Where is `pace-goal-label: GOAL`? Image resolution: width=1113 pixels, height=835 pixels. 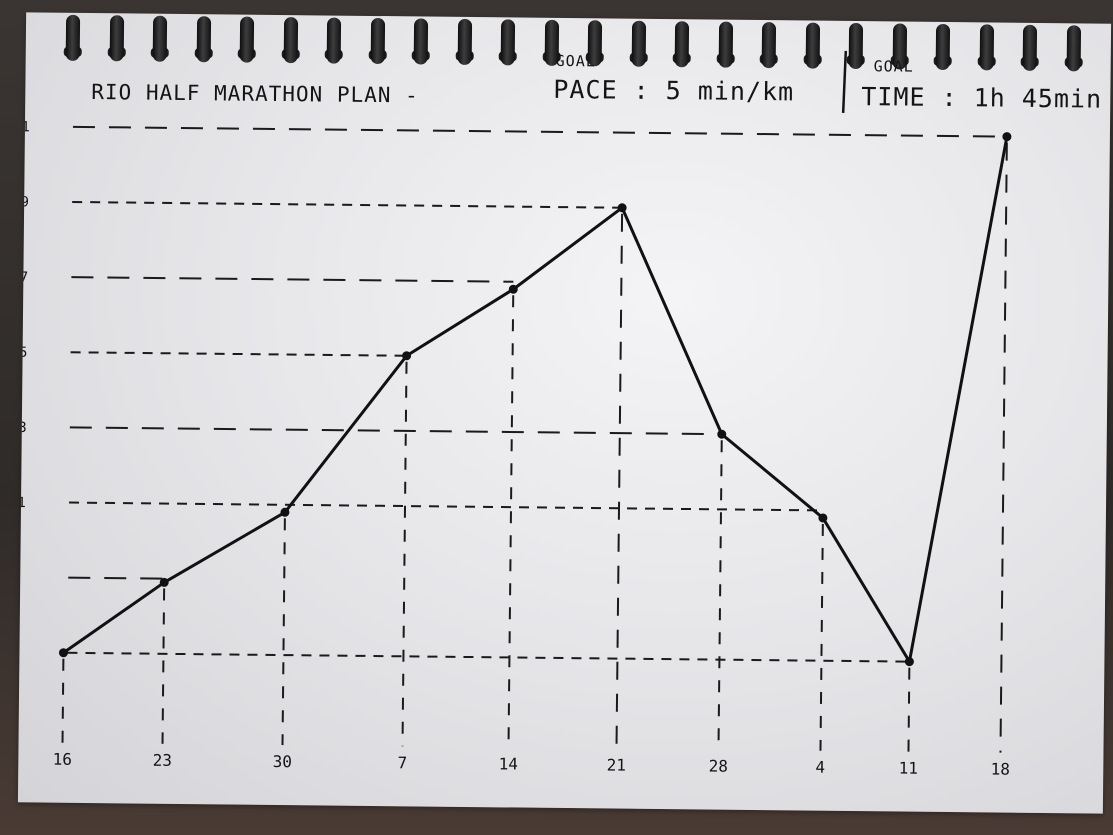
pace-goal-label: GOAL is located at coordinates (576, 61).